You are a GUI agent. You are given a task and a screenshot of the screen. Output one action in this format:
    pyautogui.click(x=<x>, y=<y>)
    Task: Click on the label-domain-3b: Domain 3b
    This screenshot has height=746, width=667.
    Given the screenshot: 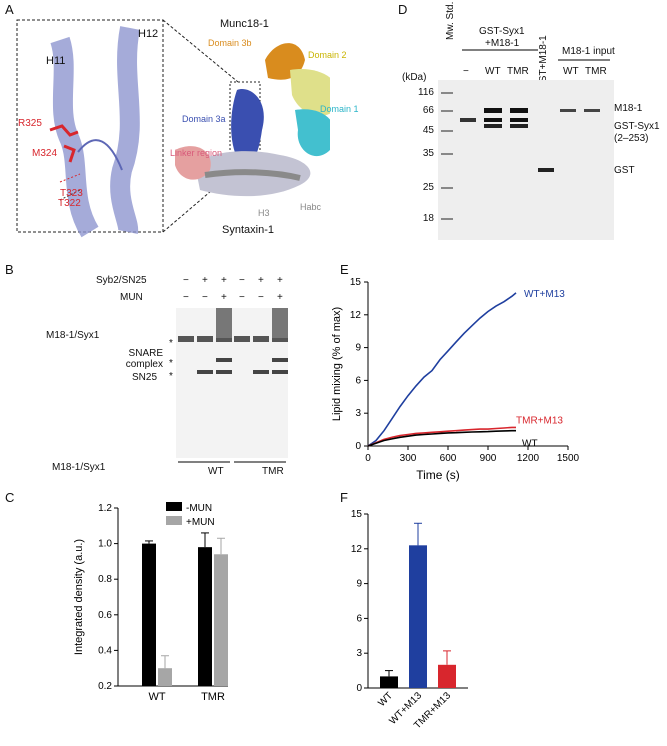 What is the action you would take?
    pyautogui.click(x=230, y=43)
    